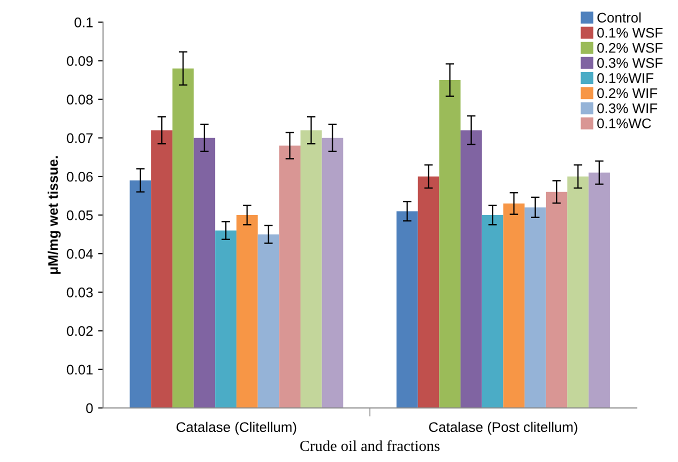 The height and width of the screenshot is (462, 678). Describe the element at coordinates (630, 63) in the screenshot. I see `legend-label: 0.3% WSF` at that location.